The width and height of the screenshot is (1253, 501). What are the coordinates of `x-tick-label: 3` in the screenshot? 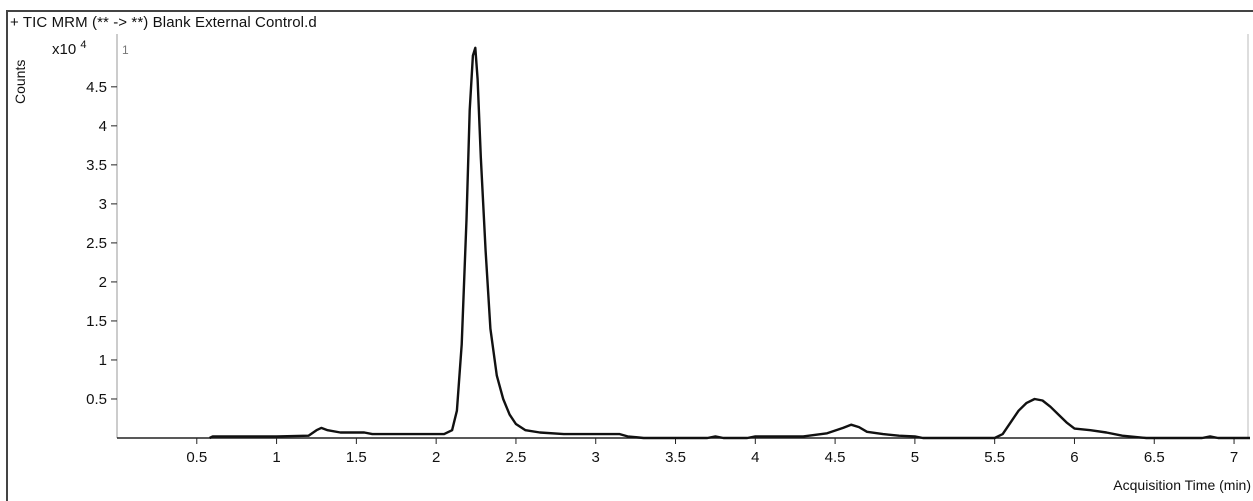 It's located at (596, 457).